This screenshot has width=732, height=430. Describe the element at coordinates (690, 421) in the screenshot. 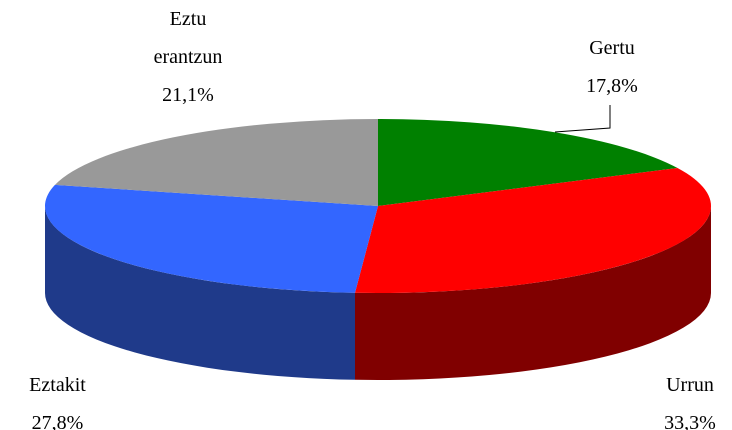

I see `slice-value-label: 33,3%` at that location.